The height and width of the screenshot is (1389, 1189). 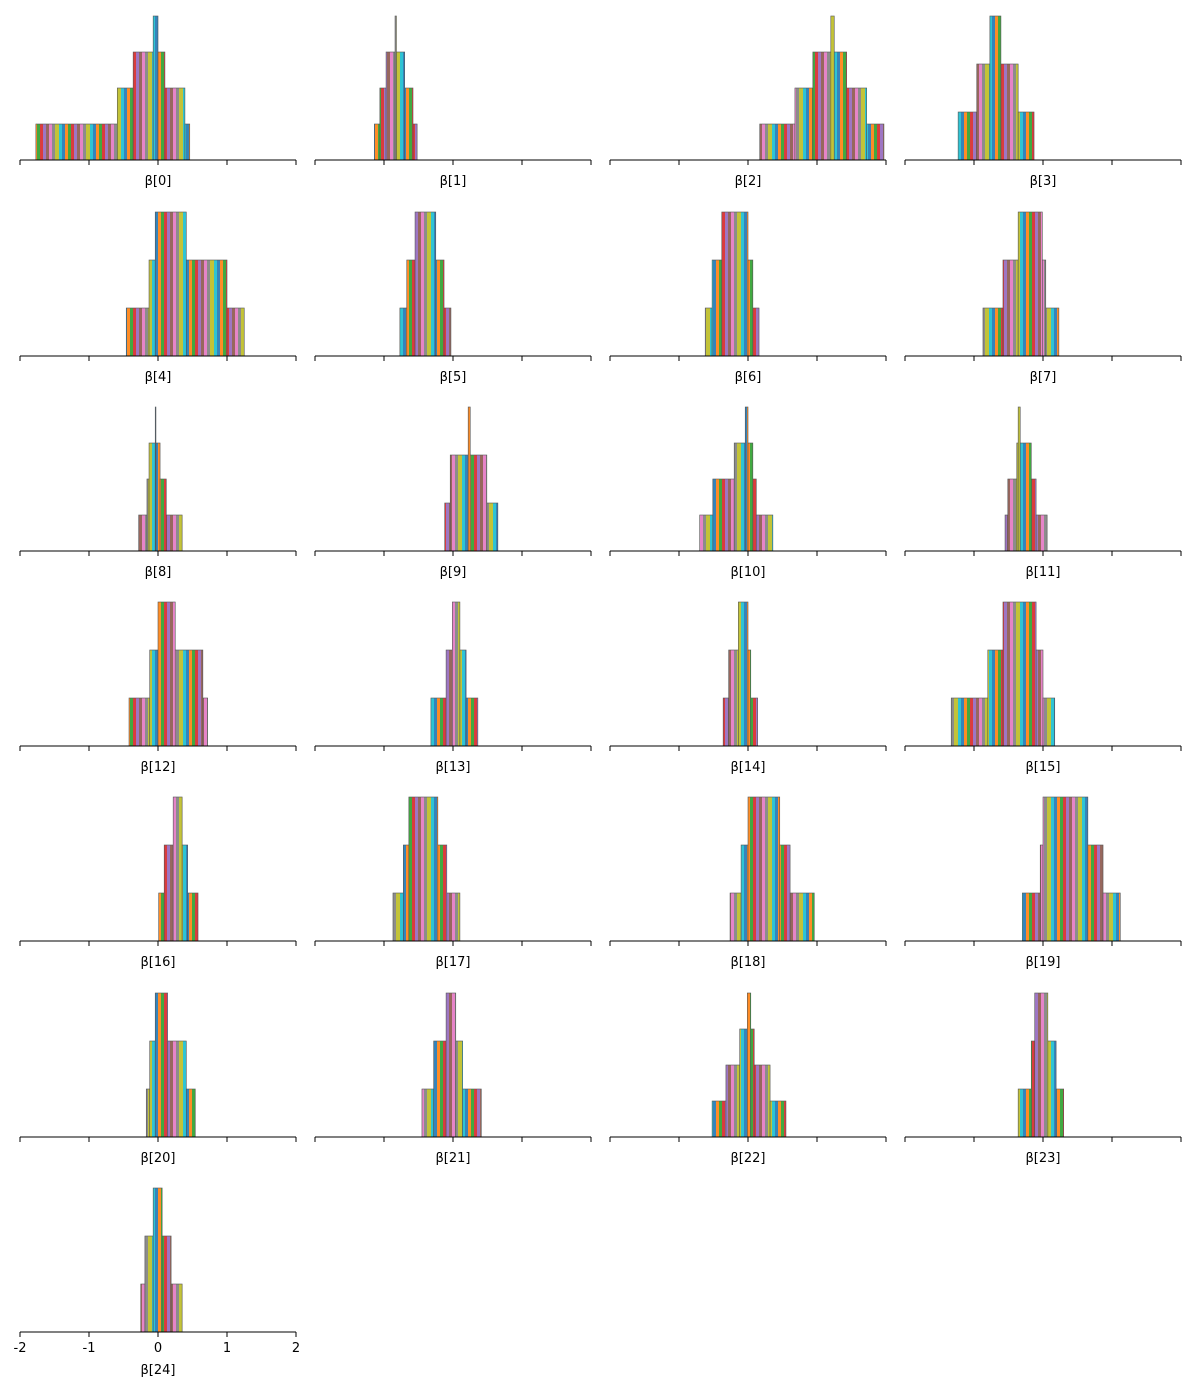 I want to click on x-axis-label: β[9], so click(x=453, y=572).